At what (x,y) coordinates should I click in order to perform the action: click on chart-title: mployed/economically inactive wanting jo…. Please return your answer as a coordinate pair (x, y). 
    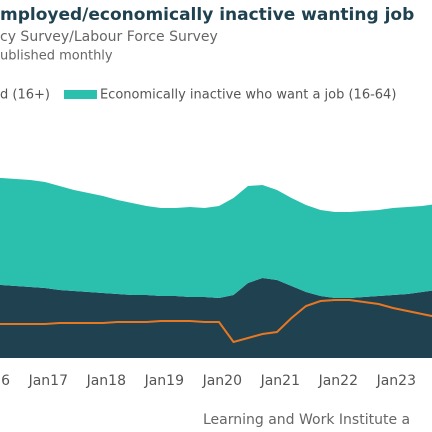
    Looking at the image, I should click on (207, 15).